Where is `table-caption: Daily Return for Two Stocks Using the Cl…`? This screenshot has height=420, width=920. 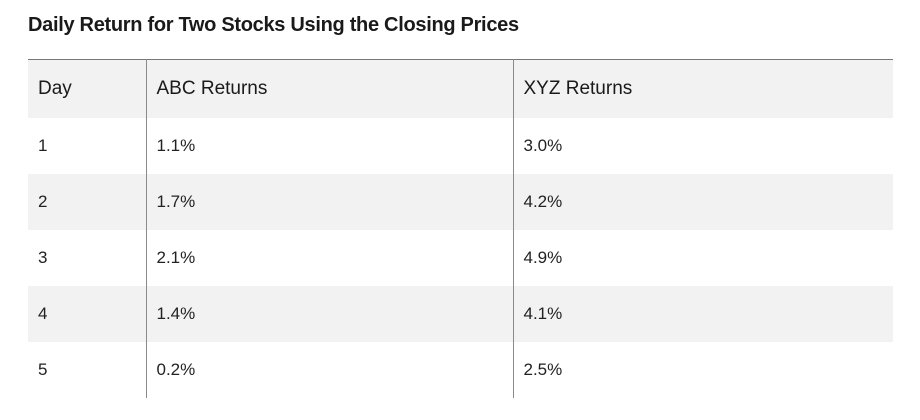
table-caption: Daily Return for Two Stocks Using the Cl… is located at coordinates (273, 25).